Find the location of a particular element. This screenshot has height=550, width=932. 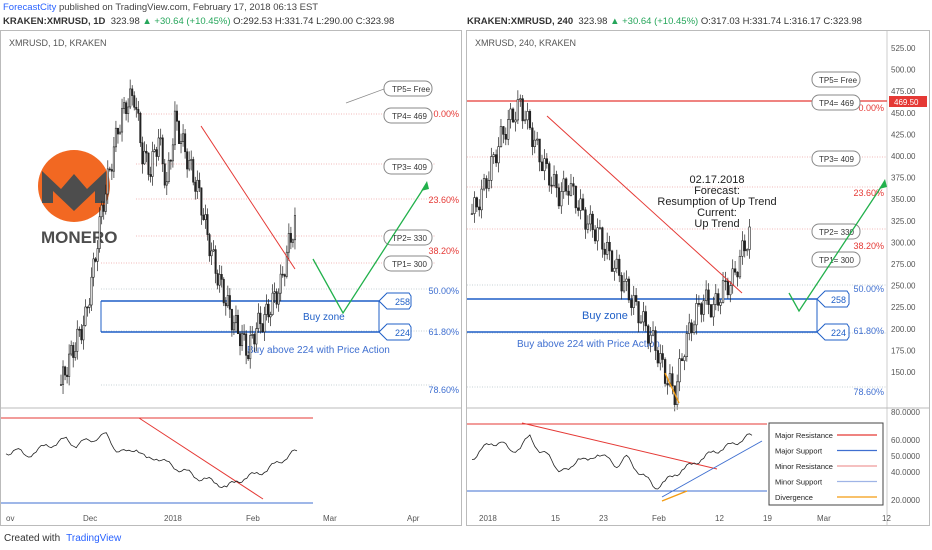

left-fib-label-0: 0.00% is located at coordinates (446, 114).